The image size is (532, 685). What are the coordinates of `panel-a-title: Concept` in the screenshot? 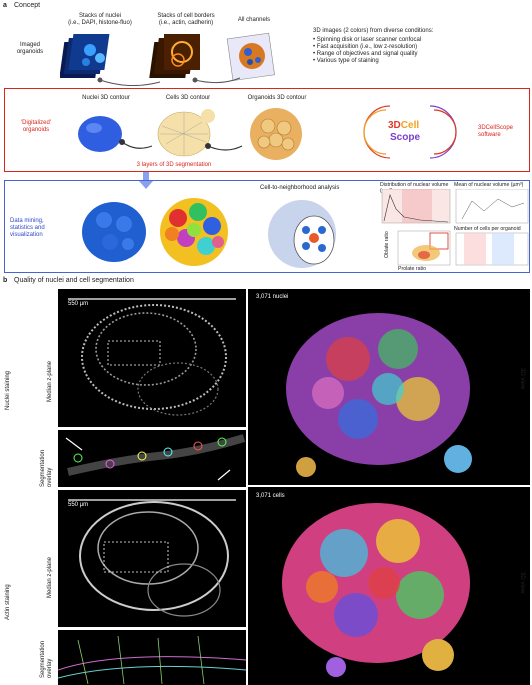 It's located at (27, 5).